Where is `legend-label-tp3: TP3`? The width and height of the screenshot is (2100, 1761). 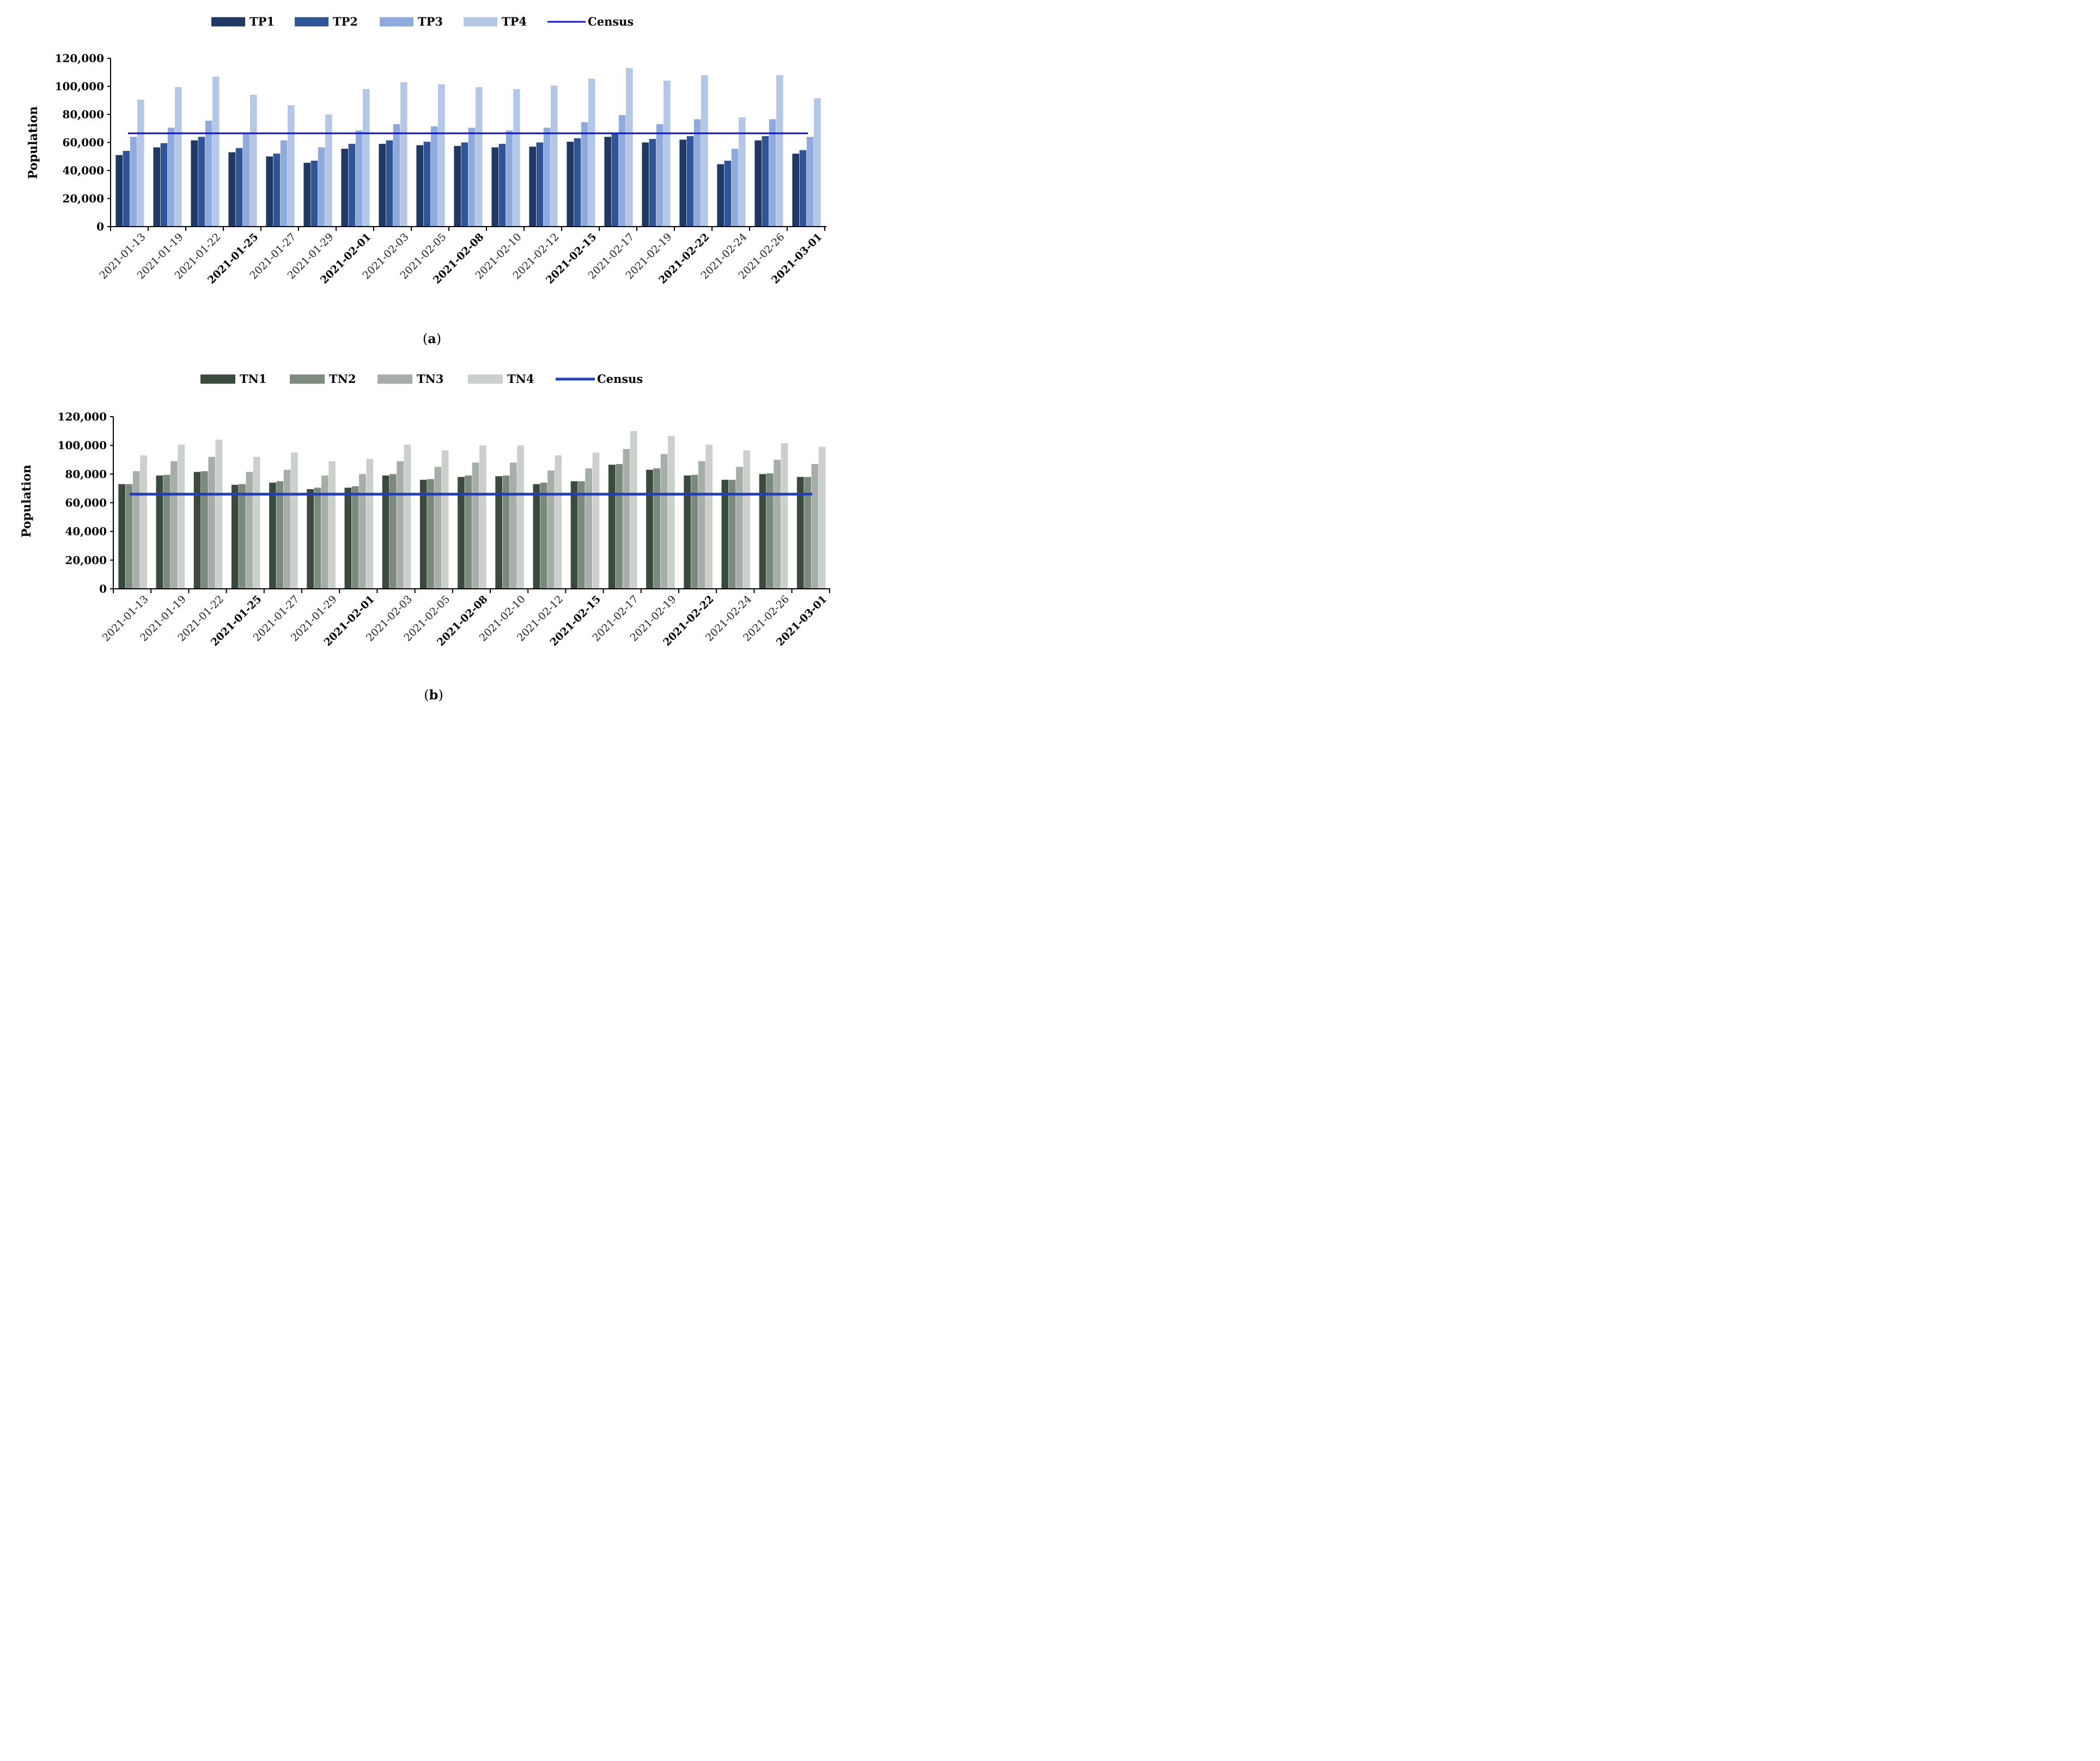 legend-label-tp3: TP3 is located at coordinates (430, 21).